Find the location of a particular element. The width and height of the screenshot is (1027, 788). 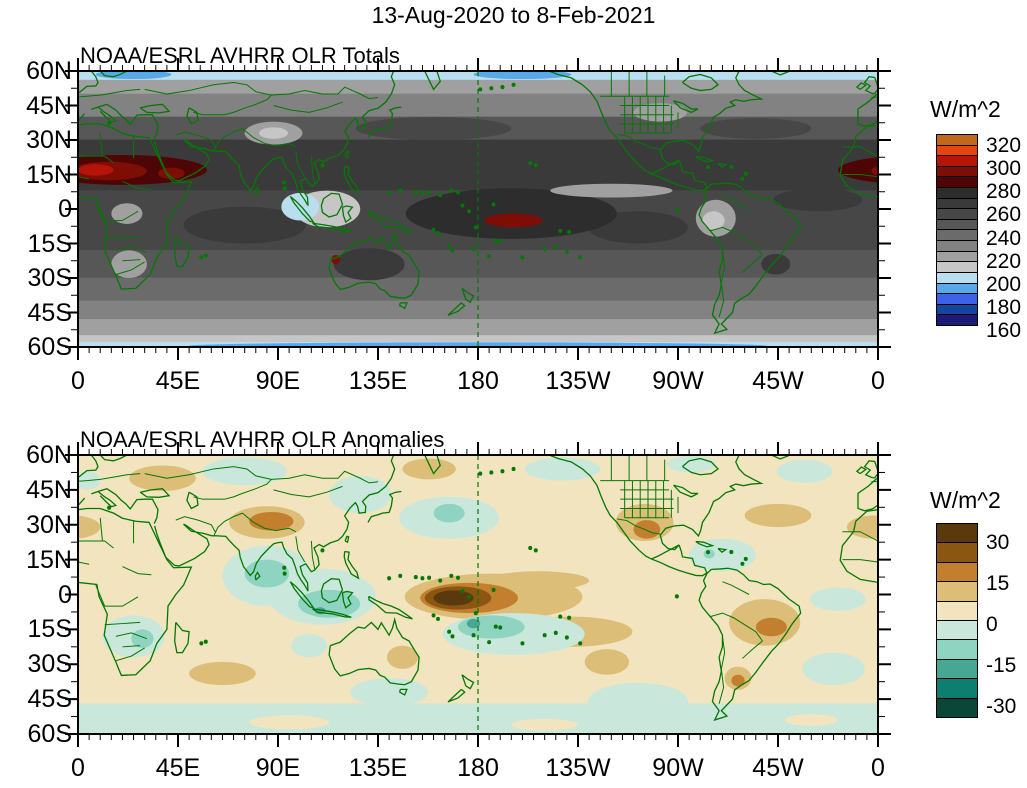

map-feature-teal-se-pacific is located at coordinates (638, 701).